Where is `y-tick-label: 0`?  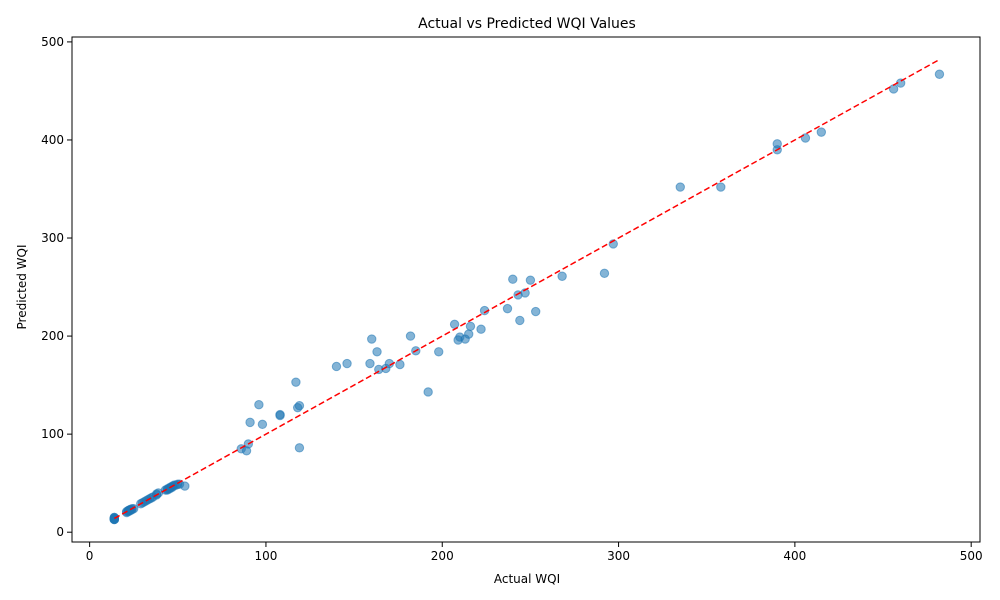
y-tick-label: 0 is located at coordinates (60, 532).